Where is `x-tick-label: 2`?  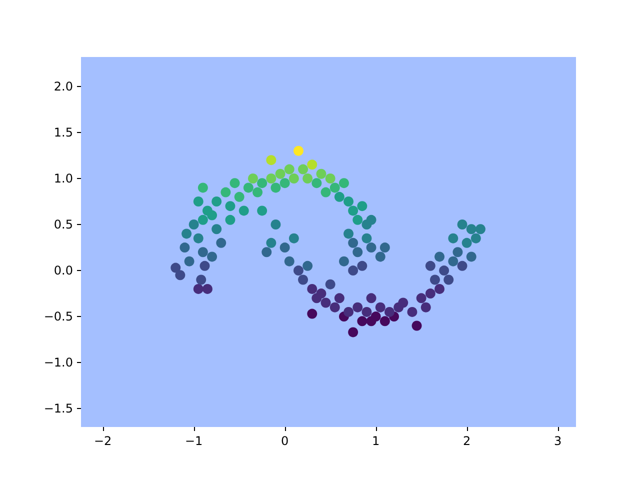
x-tick-label: 2 is located at coordinates (466, 441).